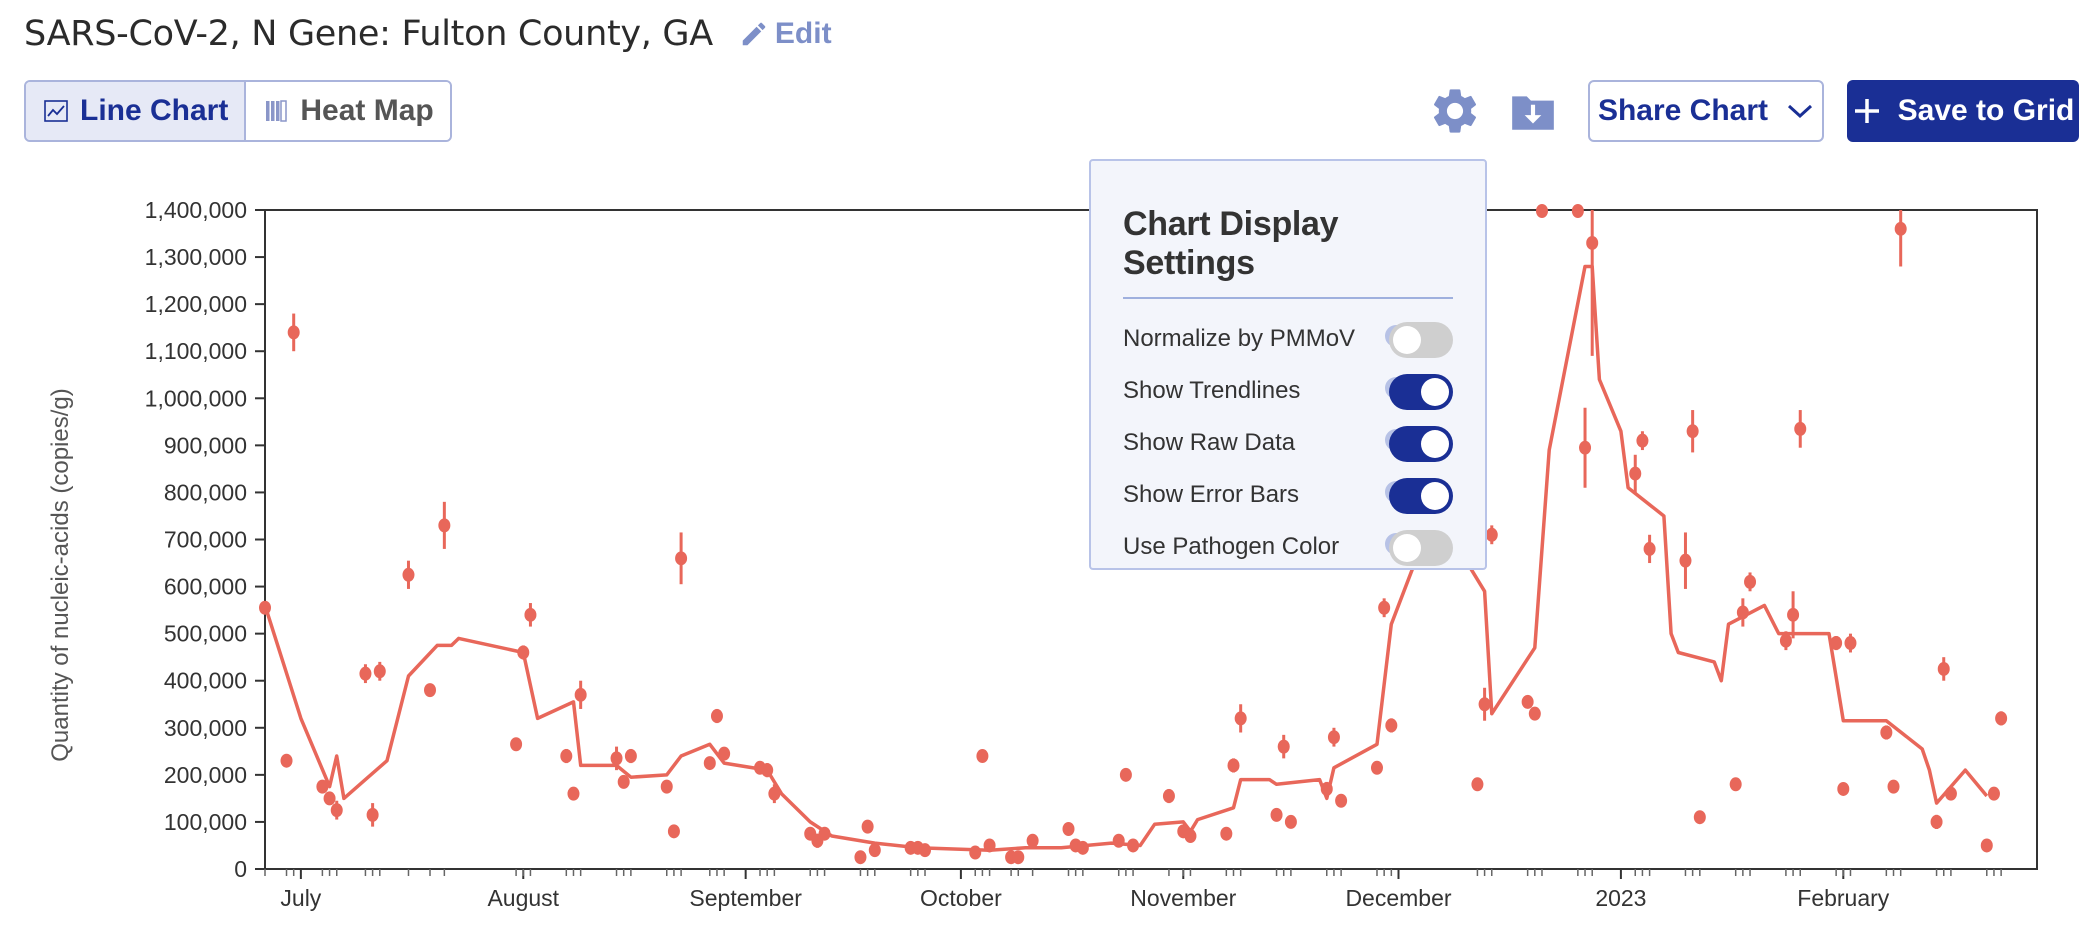  Describe the element at coordinates (1455, 111) in the screenshot. I see `gear-icon` at that location.